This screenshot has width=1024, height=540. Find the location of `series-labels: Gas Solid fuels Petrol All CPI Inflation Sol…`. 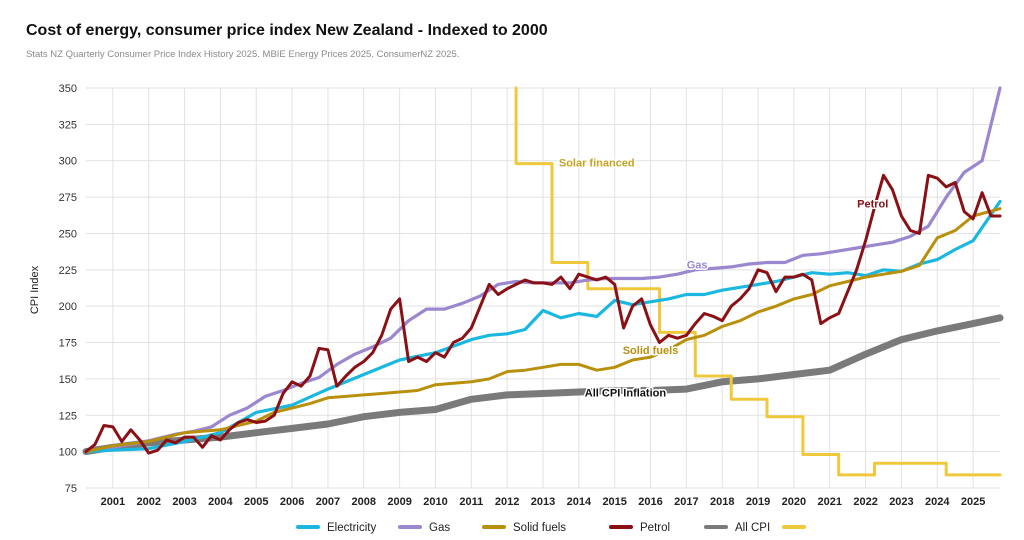

series-labels: Gas Solid fuels Petrol All CPI Inflation Sol… is located at coordinates (723, 278).